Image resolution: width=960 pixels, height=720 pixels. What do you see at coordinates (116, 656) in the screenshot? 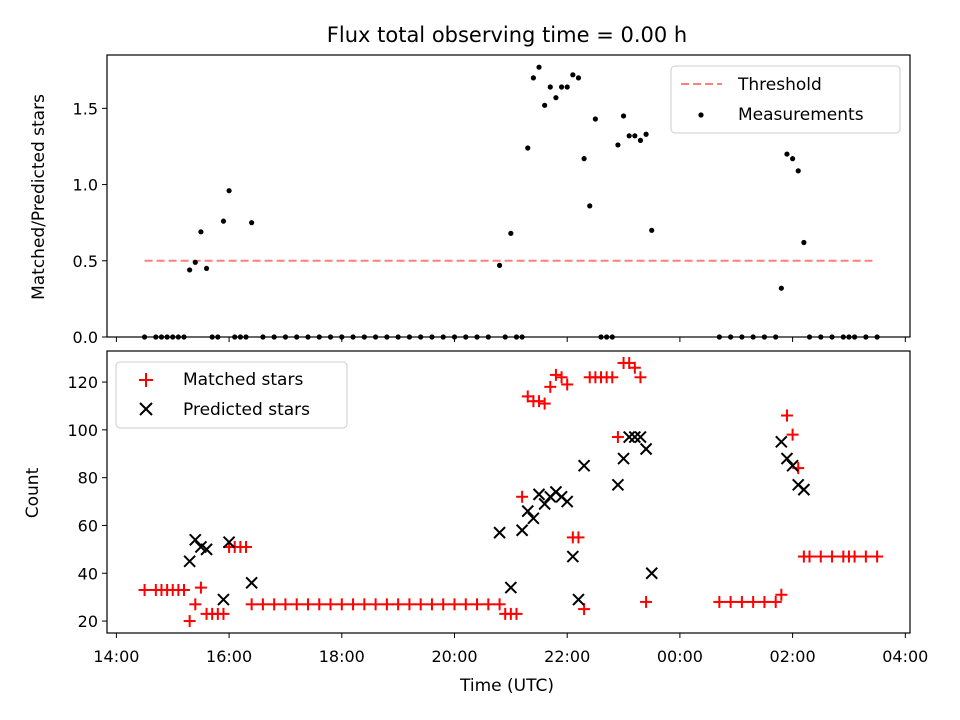
I see `x-tick-label: 14:00` at bounding box center [116, 656].